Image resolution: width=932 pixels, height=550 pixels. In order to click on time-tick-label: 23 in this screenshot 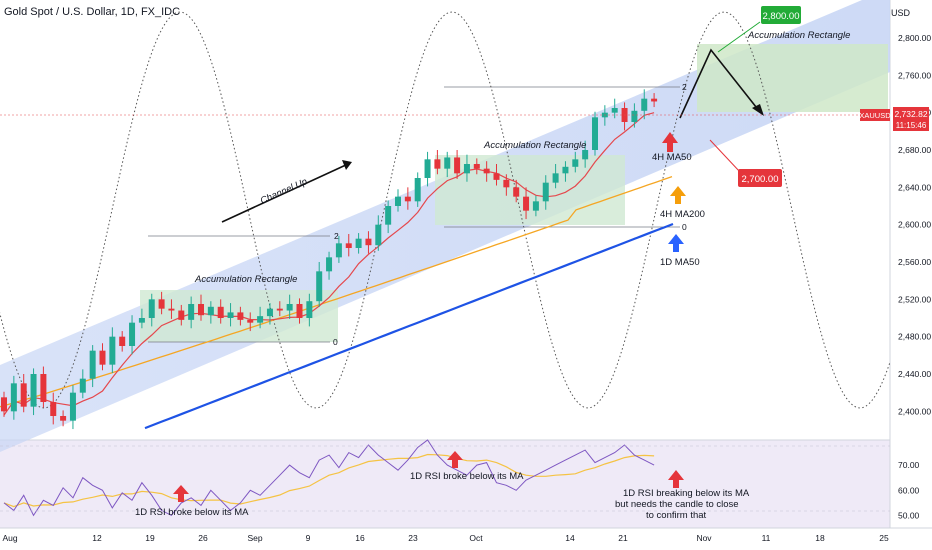, I will do `click(413, 538)`.